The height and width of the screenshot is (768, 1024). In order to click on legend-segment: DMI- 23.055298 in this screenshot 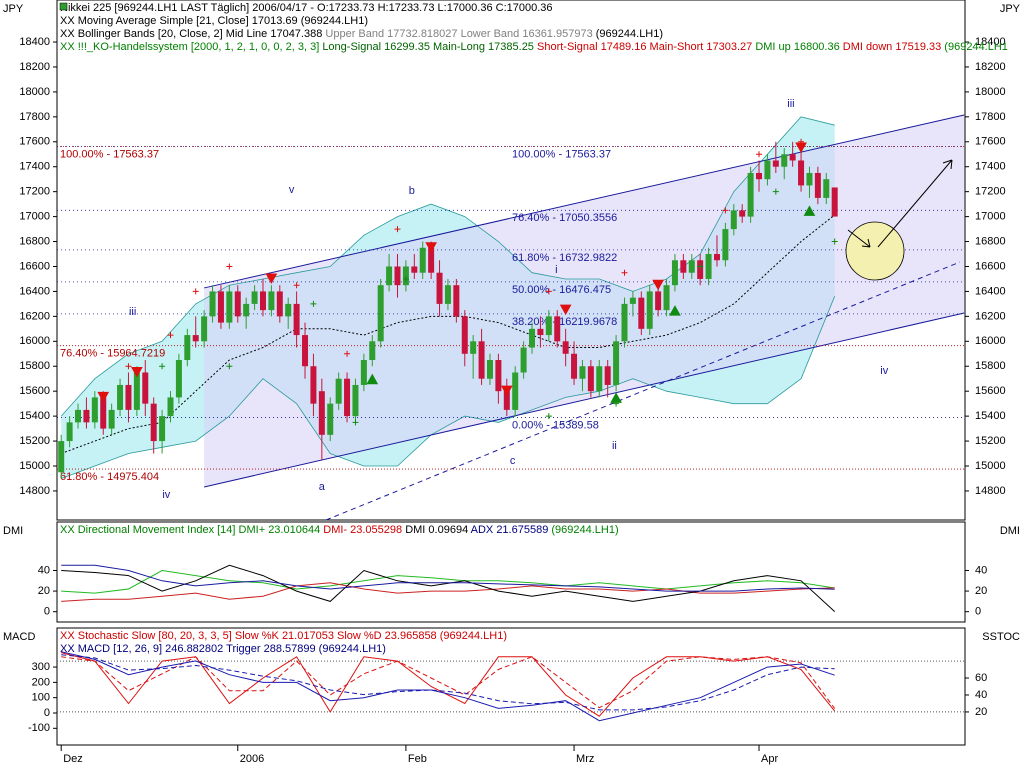, I will do `click(362, 530)`.